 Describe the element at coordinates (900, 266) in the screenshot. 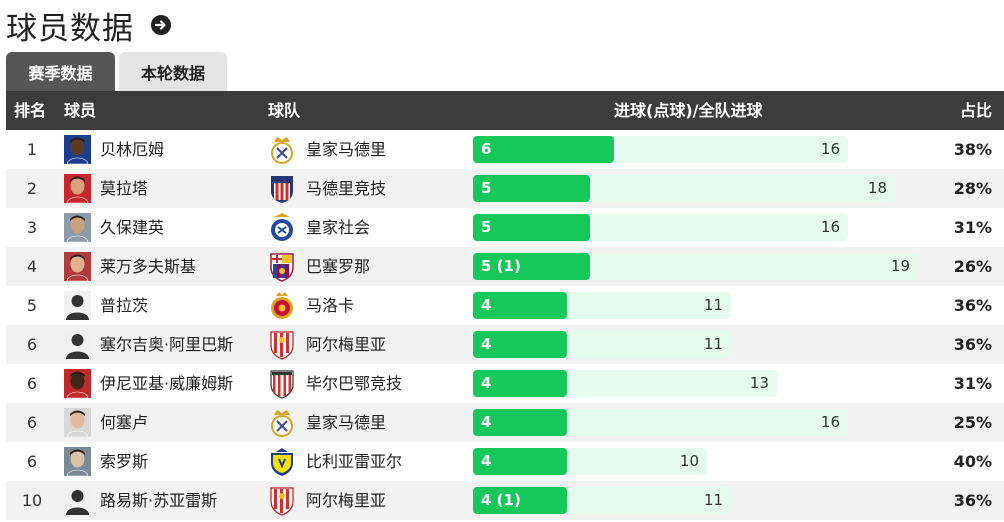

I see `team-goals-label: 19` at that location.